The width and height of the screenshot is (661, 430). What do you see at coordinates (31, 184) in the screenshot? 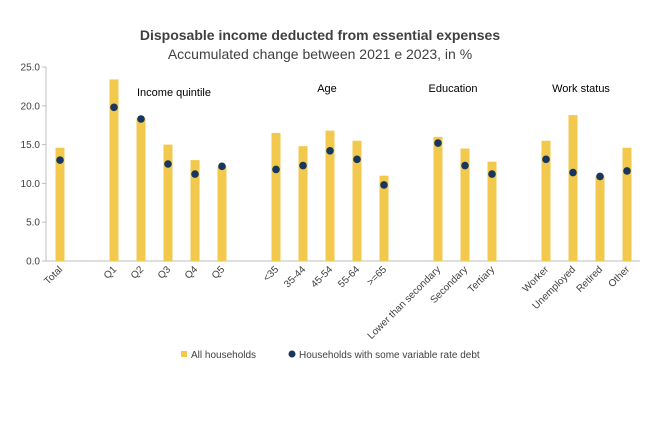
I see `y-tick-label: 10.0` at bounding box center [31, 184].